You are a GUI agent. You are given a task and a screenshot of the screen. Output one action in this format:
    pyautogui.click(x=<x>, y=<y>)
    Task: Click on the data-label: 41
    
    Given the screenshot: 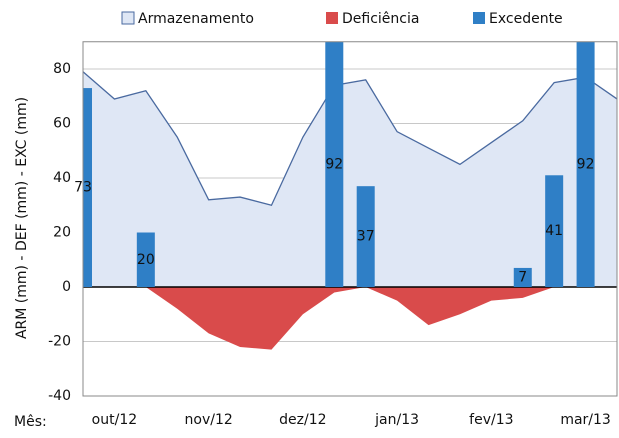 What is the action you would take?
    pyautogui.click(x=554, y=231)
    